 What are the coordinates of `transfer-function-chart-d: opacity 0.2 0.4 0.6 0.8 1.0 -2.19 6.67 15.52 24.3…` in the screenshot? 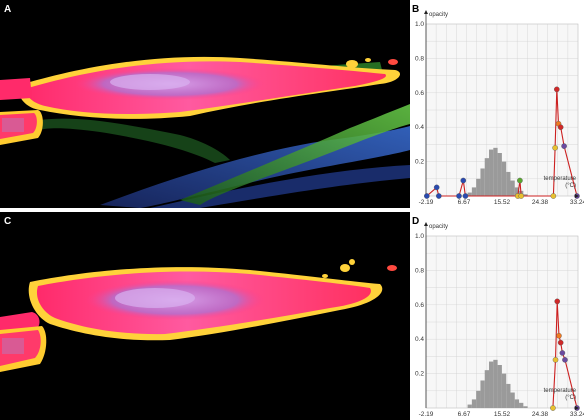 It's located at (497, 316).